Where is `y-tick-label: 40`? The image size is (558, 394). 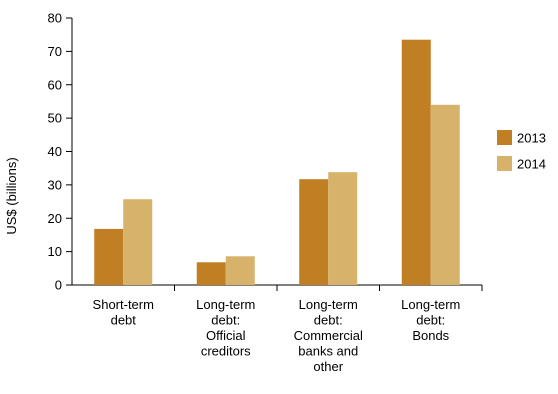 y-tick-label: 40 is located at coordinates (55, 151).